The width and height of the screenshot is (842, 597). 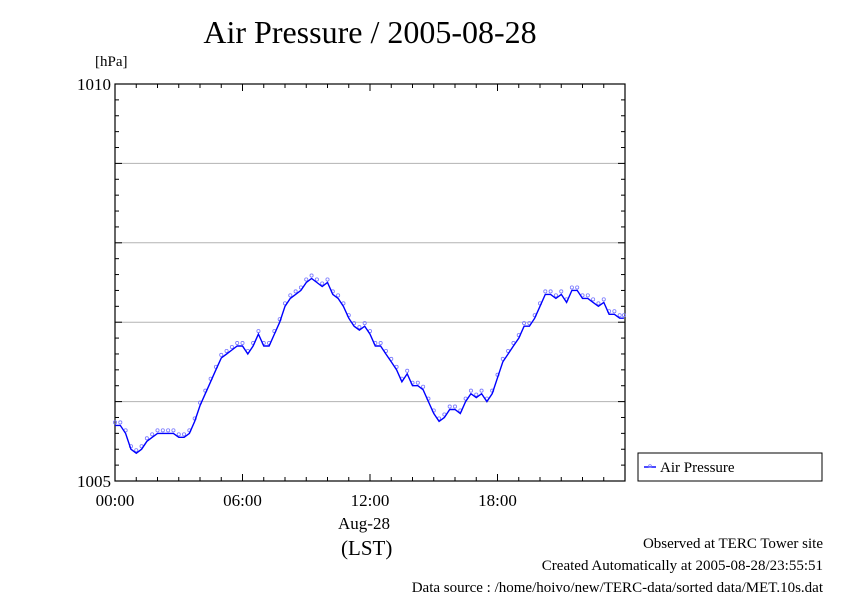 What do you see at coordinates (367, 548) in the screenshot?
I see `x-axis-unit-label: (LST)` at bounding box center [367, 548].